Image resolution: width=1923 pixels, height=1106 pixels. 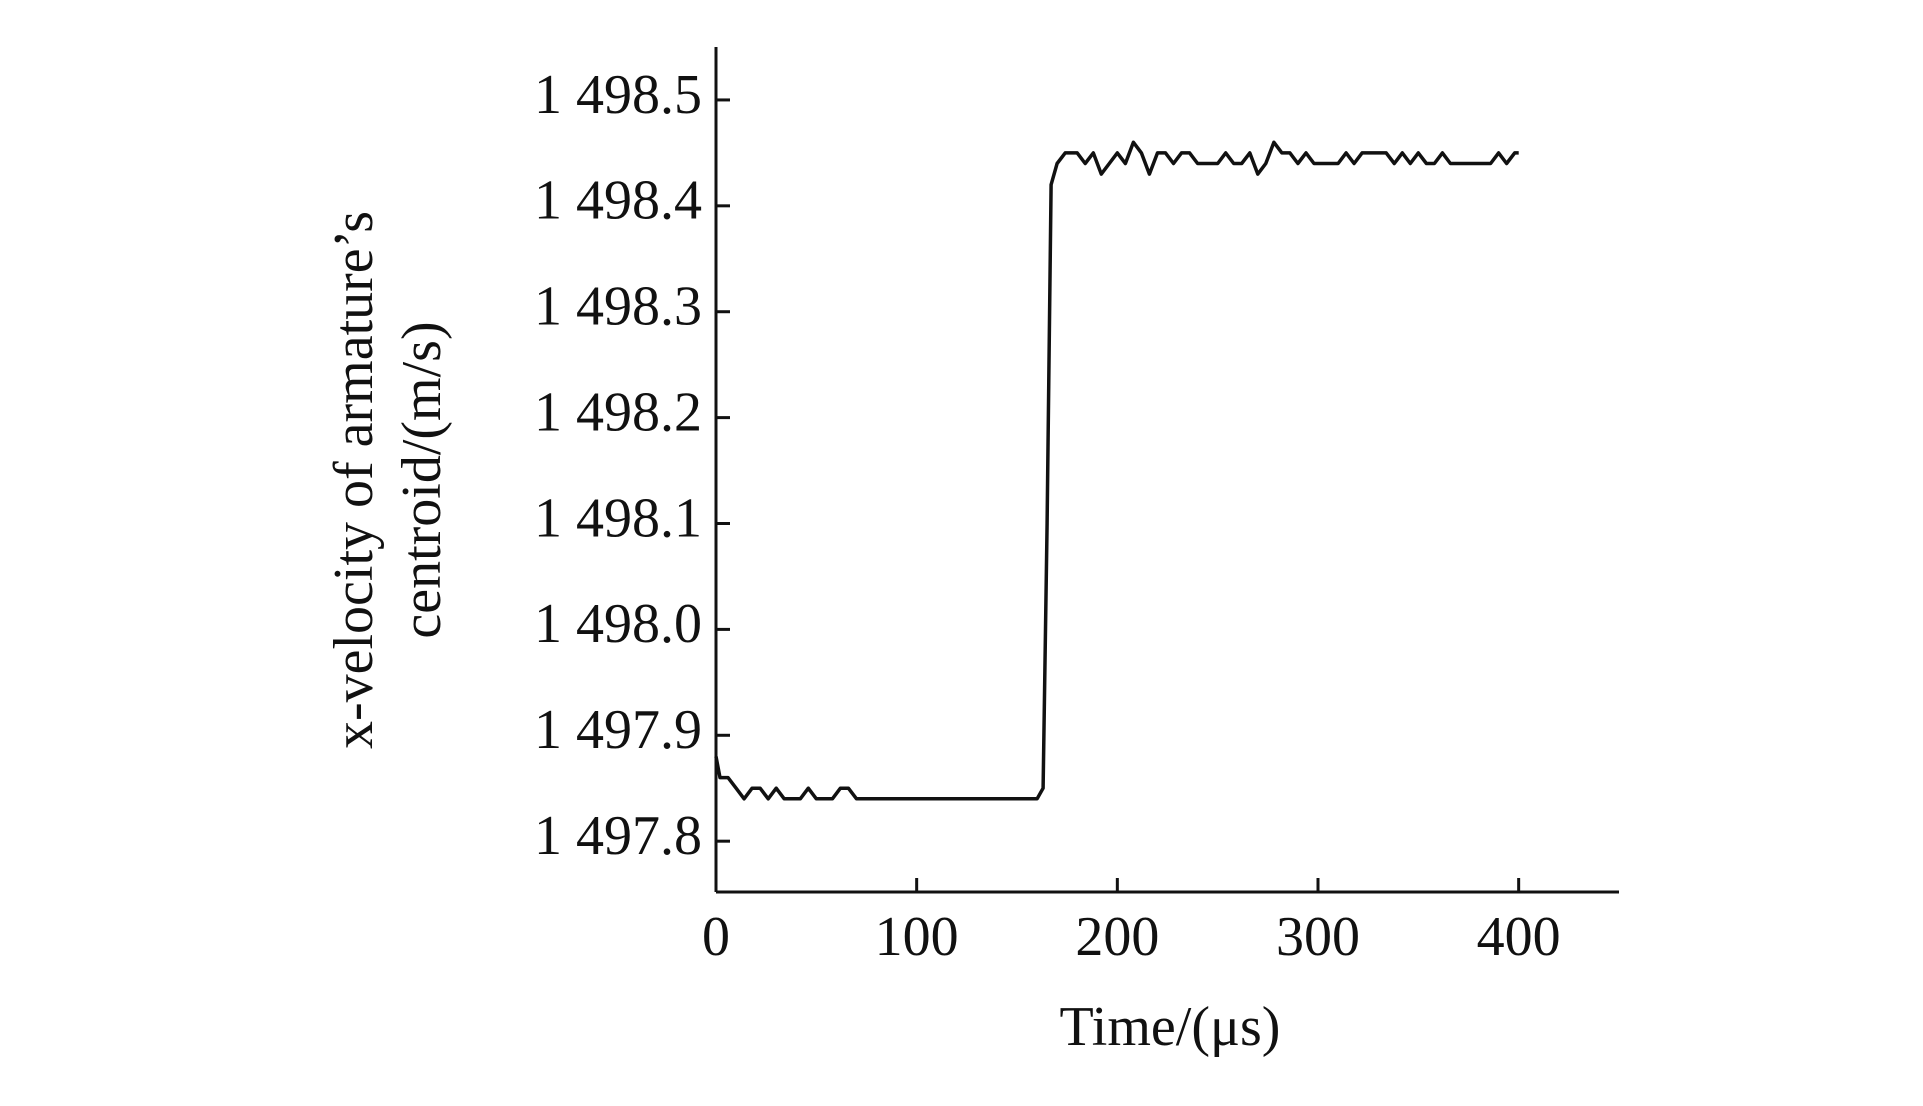 I want to click on x-axis-label: Time/(μs), so click(x=1170, y=1027).